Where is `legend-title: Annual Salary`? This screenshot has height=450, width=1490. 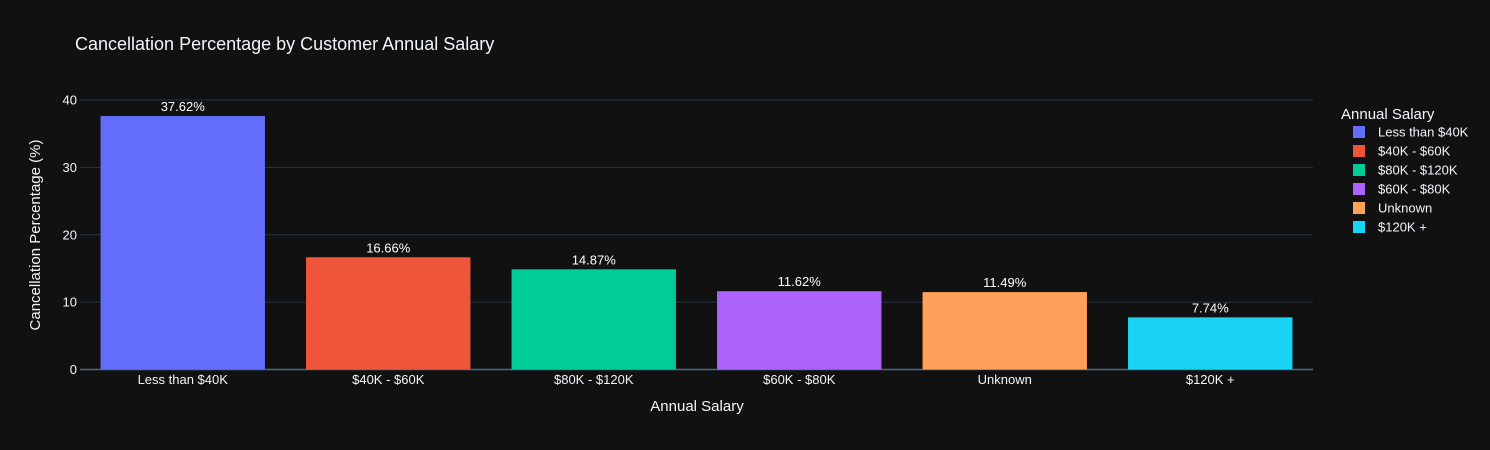 legend-title: Annual Salary is located at coordinates (1388, 114).